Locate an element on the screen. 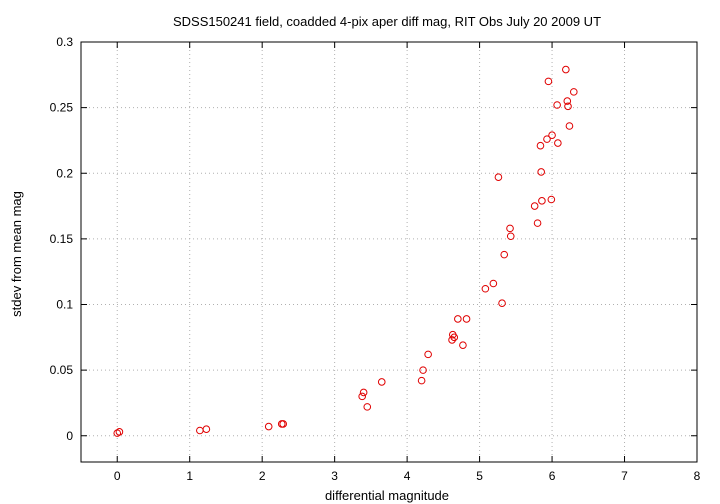 This screenshot has width=720, height=504. x-axis-label: differential magnitude is located at coordinates (387, 495).